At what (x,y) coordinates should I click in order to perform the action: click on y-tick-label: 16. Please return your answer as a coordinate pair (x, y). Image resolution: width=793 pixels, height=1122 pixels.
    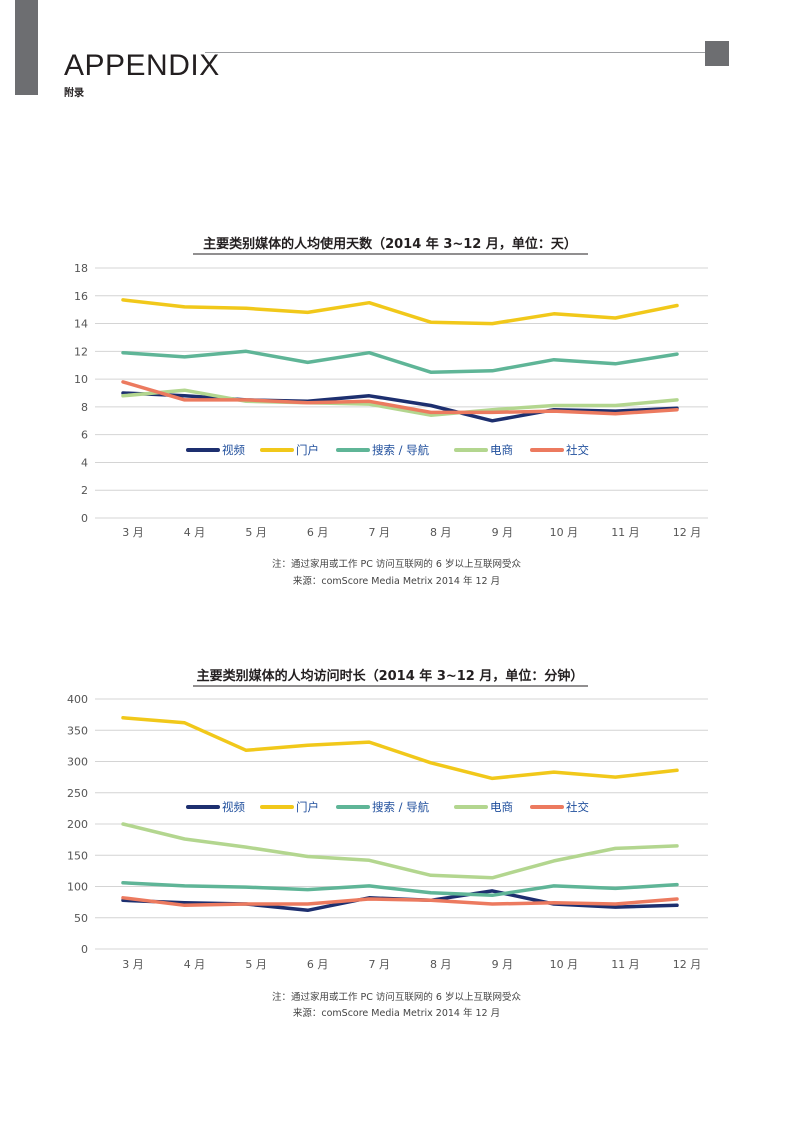
    Looking at the image, I should click on (81, 296).